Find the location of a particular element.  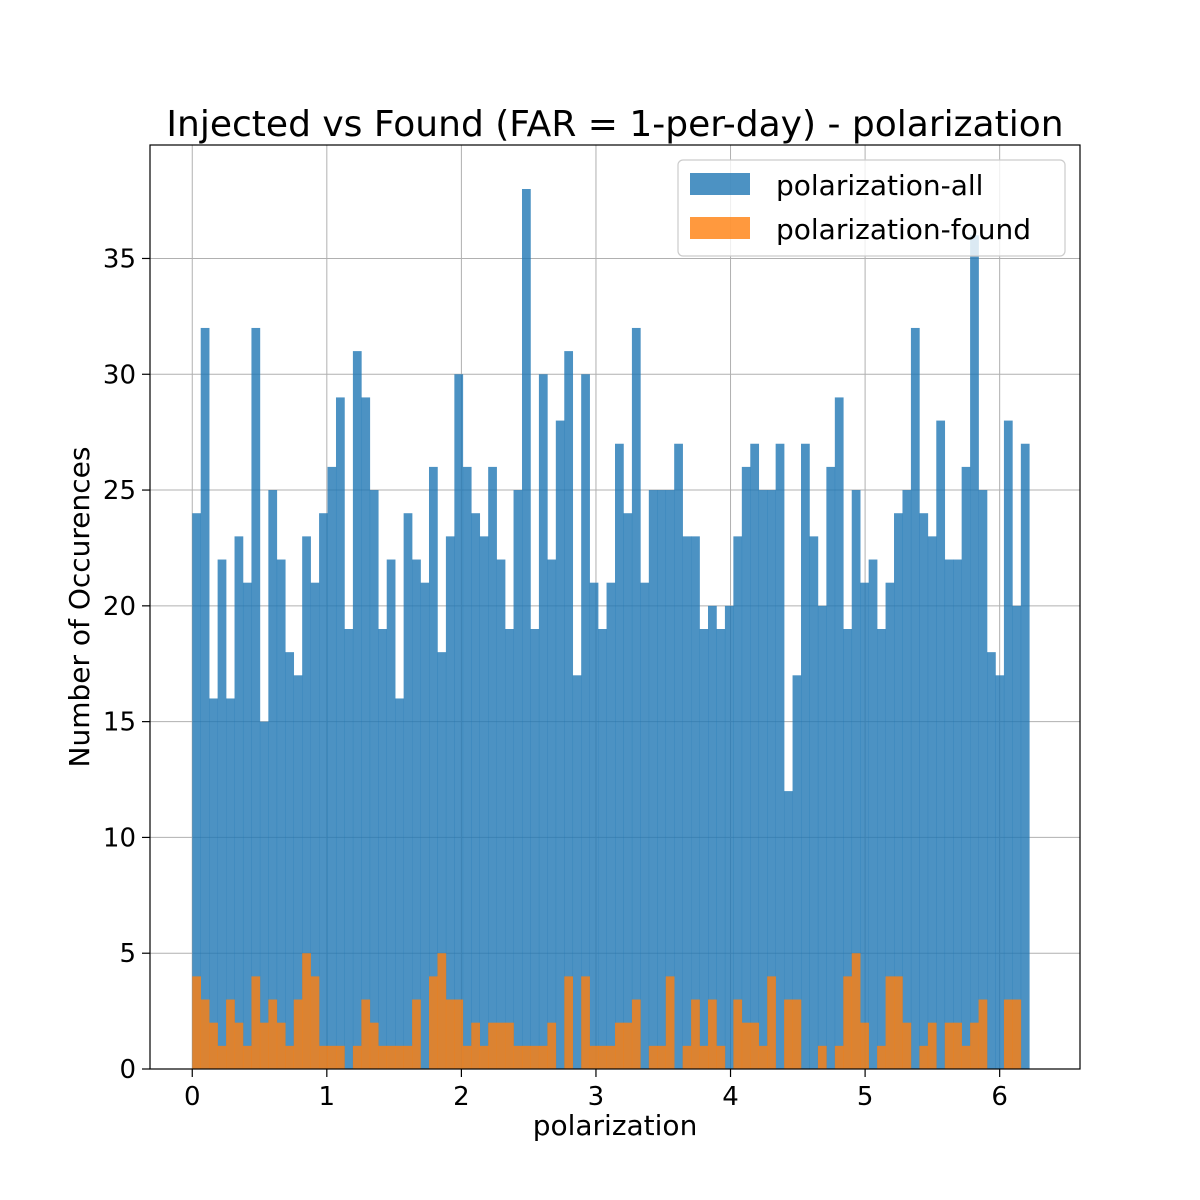

legend-swatch-polarization-found is located at coordinates (720, 228).